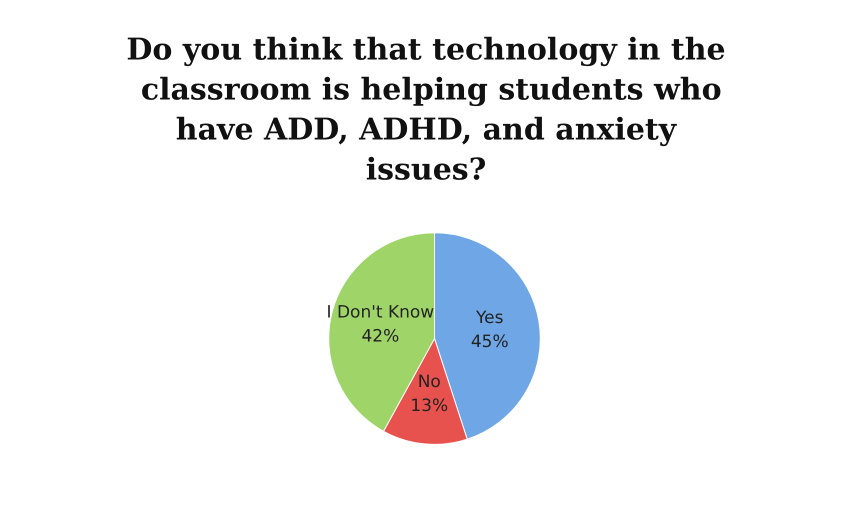 Image resolution: width=852 pixels, height=529 pixels. I want to click on data-label: 13%, so click(429, 406).